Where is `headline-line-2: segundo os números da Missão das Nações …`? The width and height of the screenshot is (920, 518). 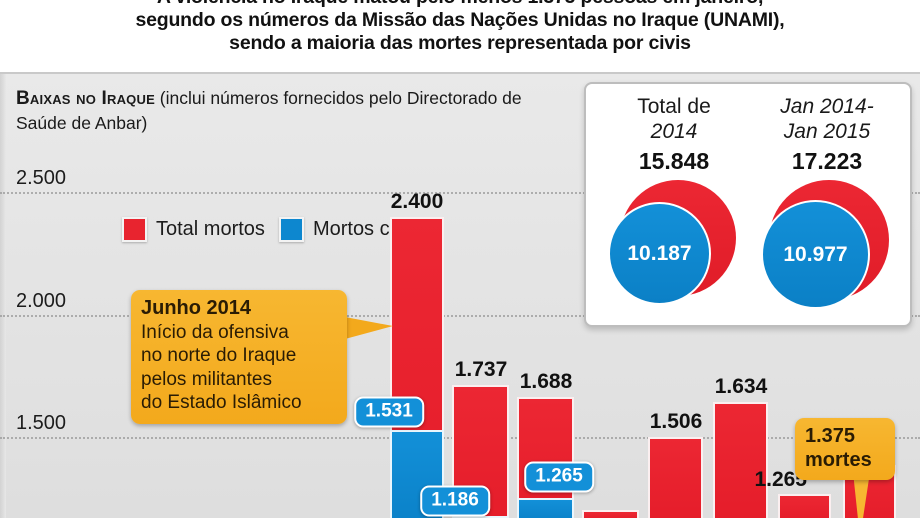
headline-line-2: segundo os números da Missão das Nações … is located at coordinates (460, 20).